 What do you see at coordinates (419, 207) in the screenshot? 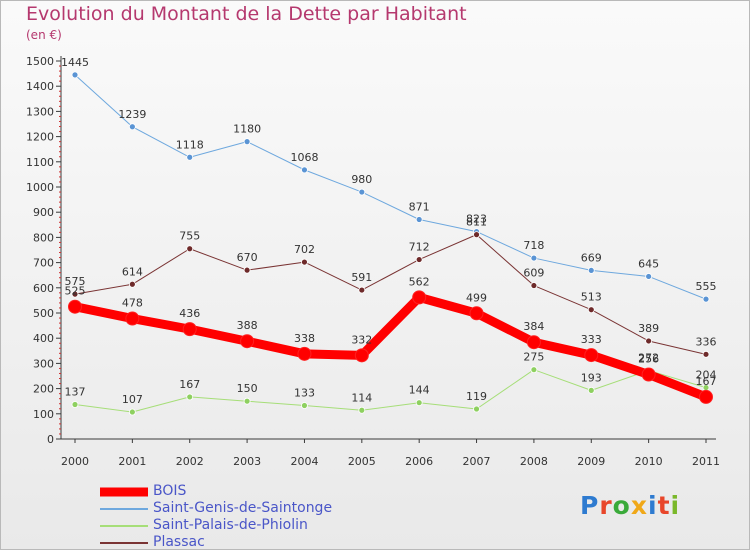
I see `data-label: 871` at bounding box center [419, 207].